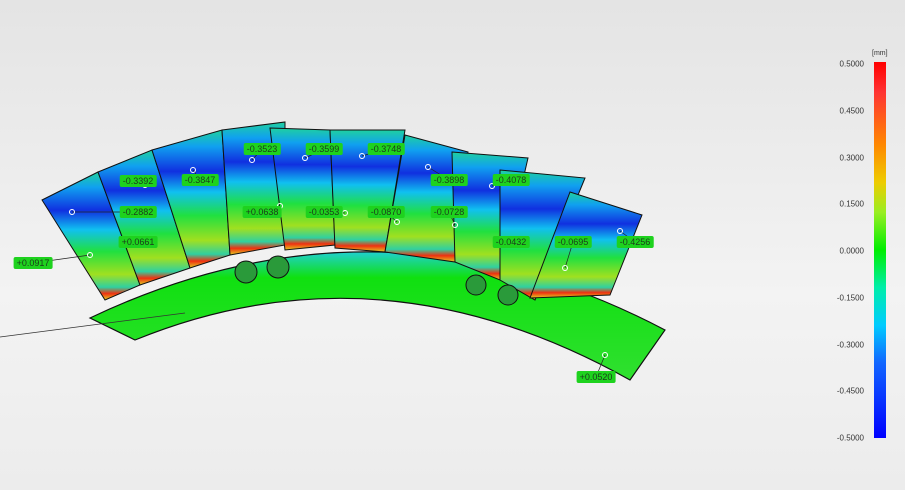 This screenshot has width=905, height=490. I want to click on legend-tick: -0.3000, so click(850, 344).